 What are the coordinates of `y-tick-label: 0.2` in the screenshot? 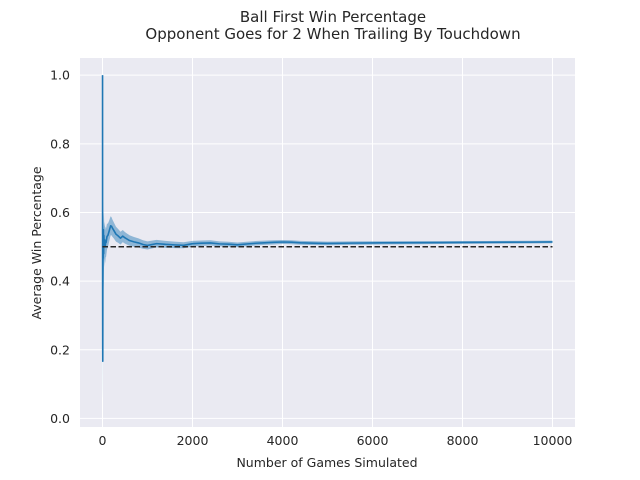 It's located at (60, 349).